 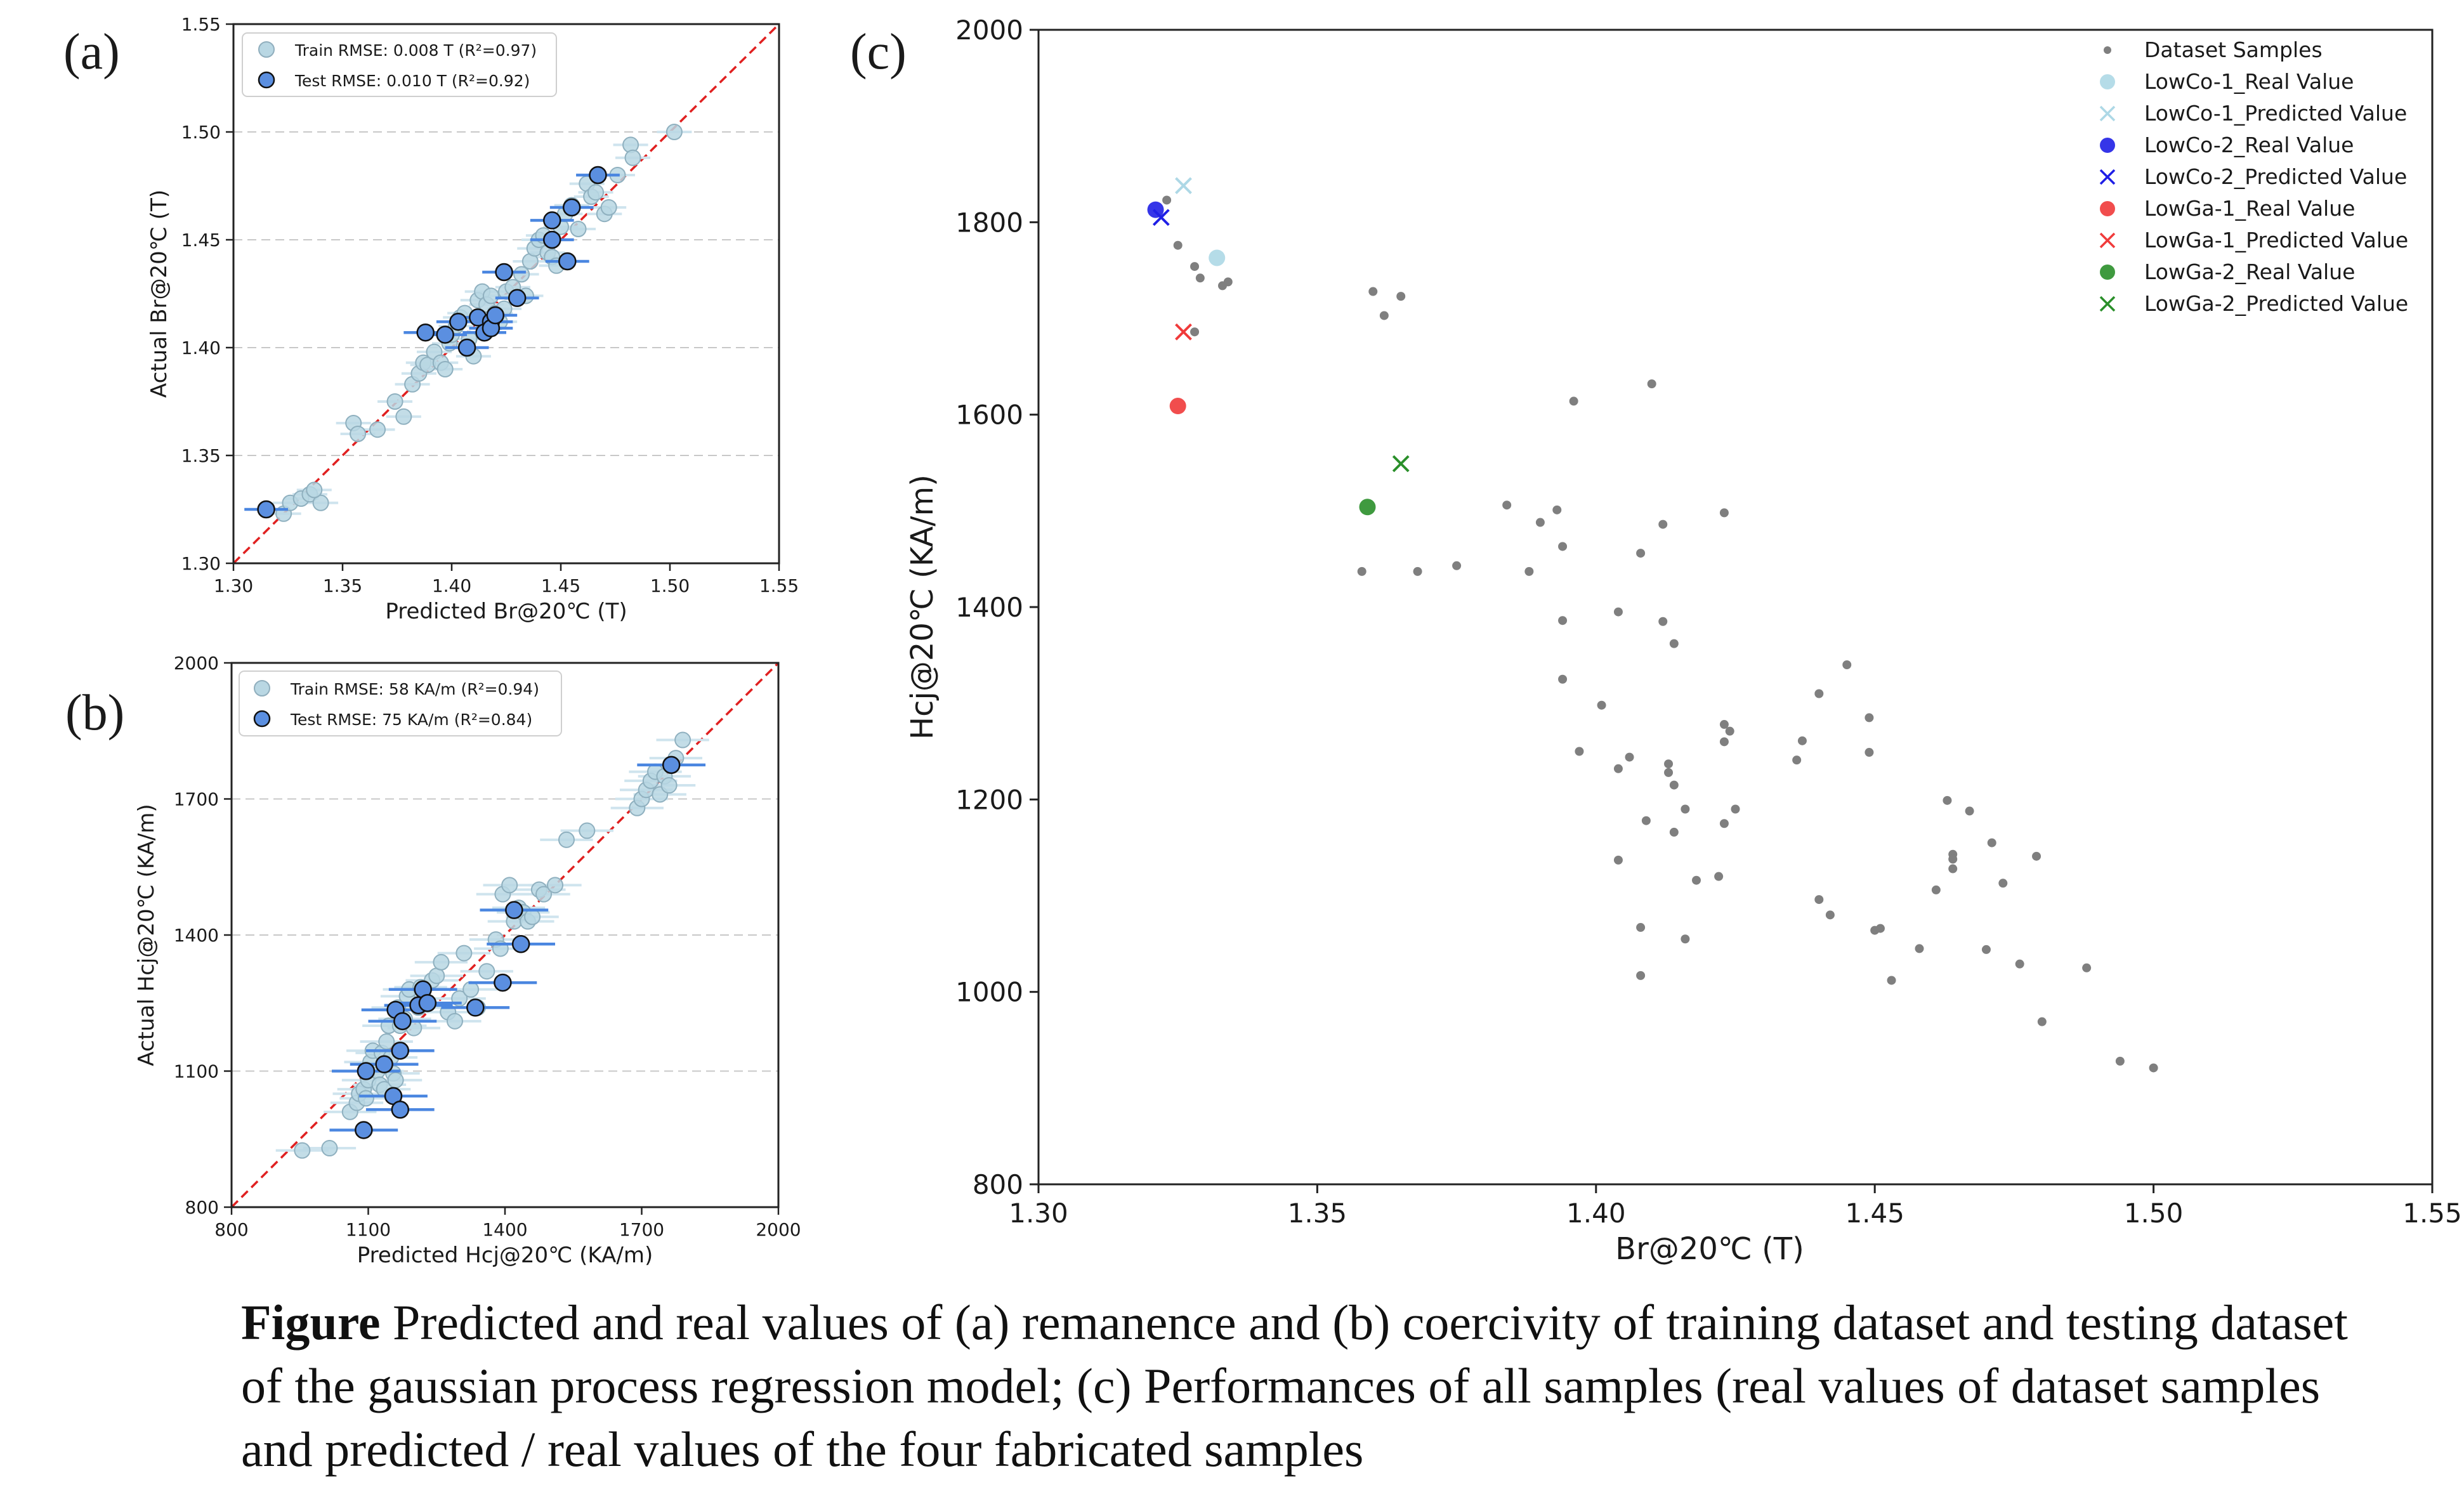 I want to click on panel-b-label: (b), so click(x=94, y=713).